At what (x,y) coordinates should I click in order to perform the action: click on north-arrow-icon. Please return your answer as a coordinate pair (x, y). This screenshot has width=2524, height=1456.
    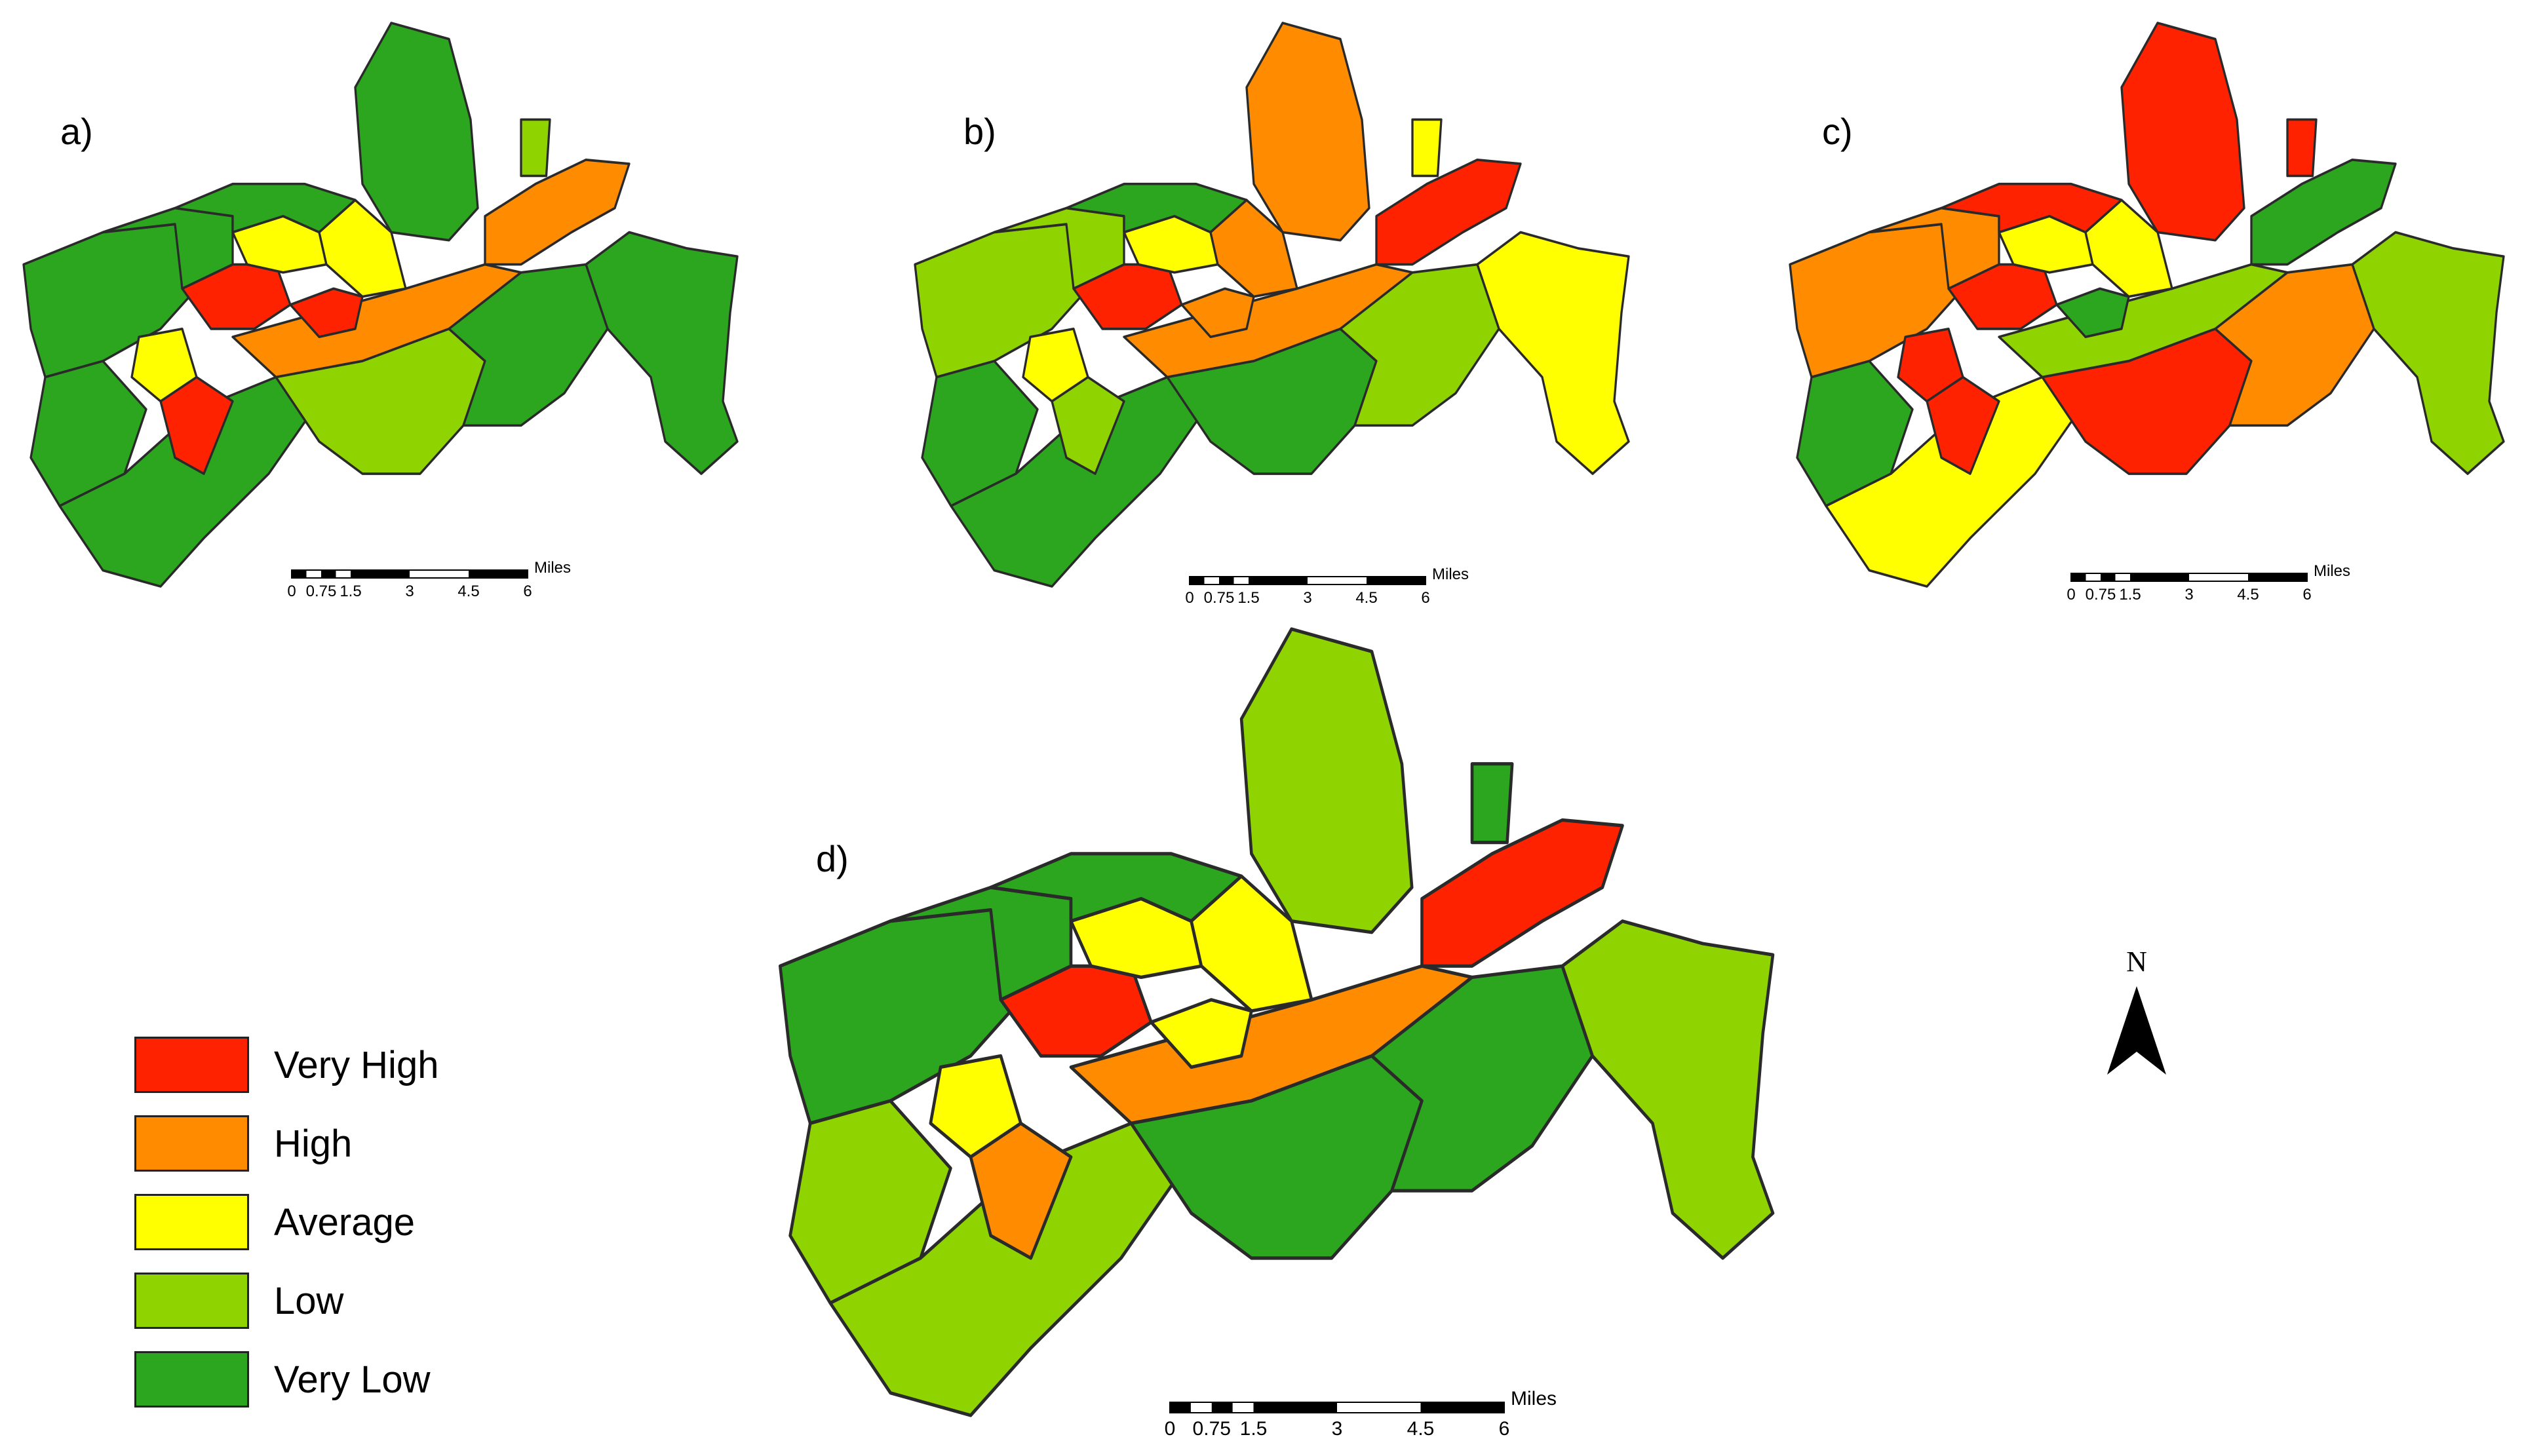
    Looking at the image, I should click on (2151, 1030).